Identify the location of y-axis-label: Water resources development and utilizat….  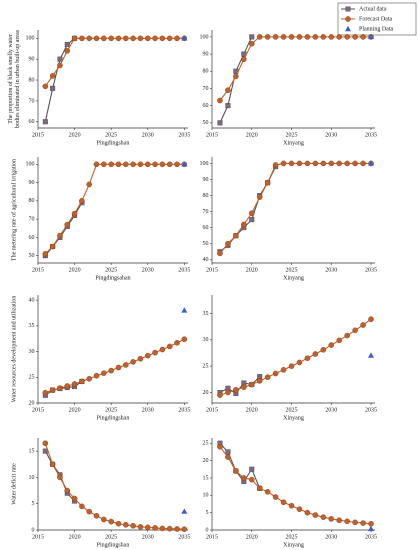
(14, 349).